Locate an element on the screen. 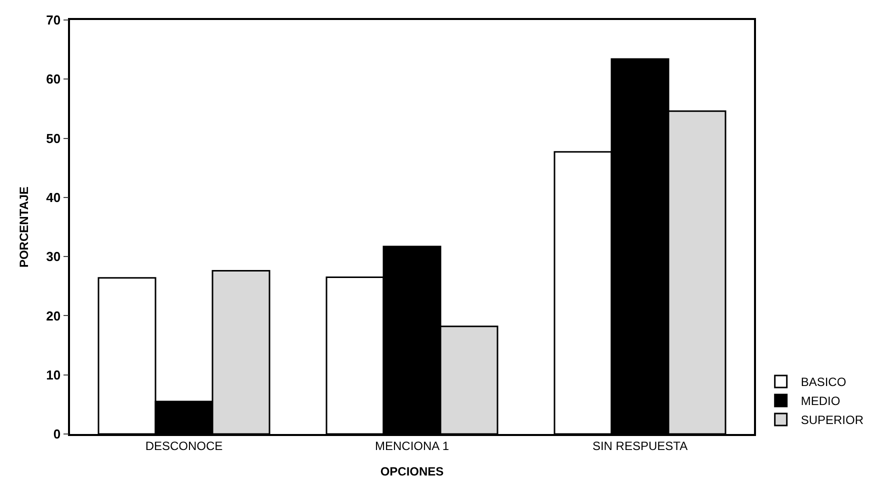  y-tick-label: 30 is located at coordinates (53, 256).